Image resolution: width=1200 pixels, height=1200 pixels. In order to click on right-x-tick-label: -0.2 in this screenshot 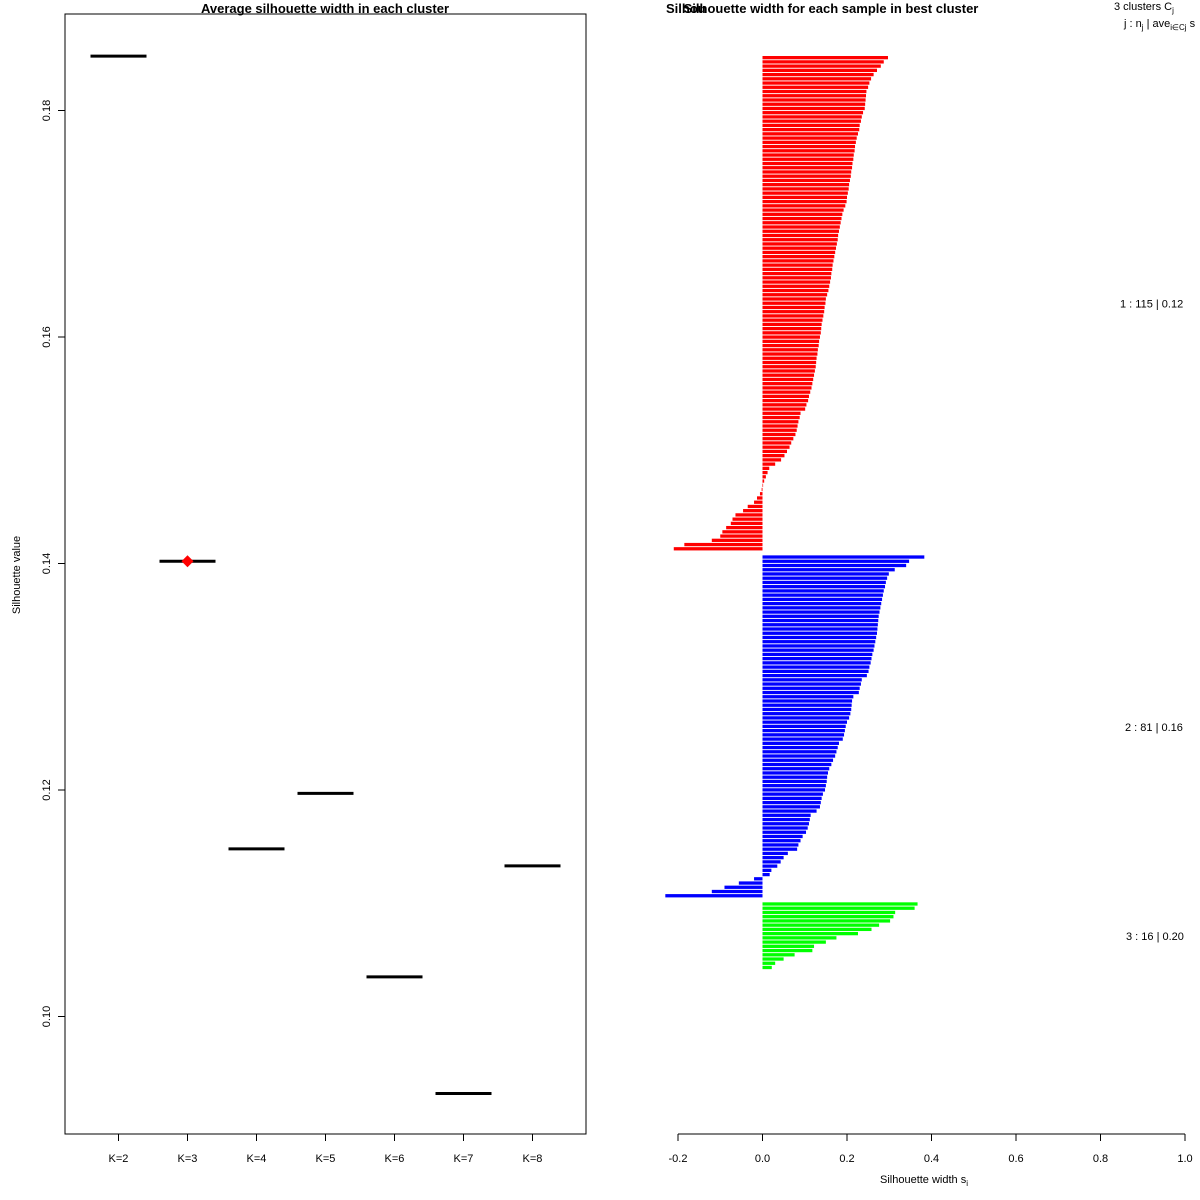, I will do `click(678, 1159)`.